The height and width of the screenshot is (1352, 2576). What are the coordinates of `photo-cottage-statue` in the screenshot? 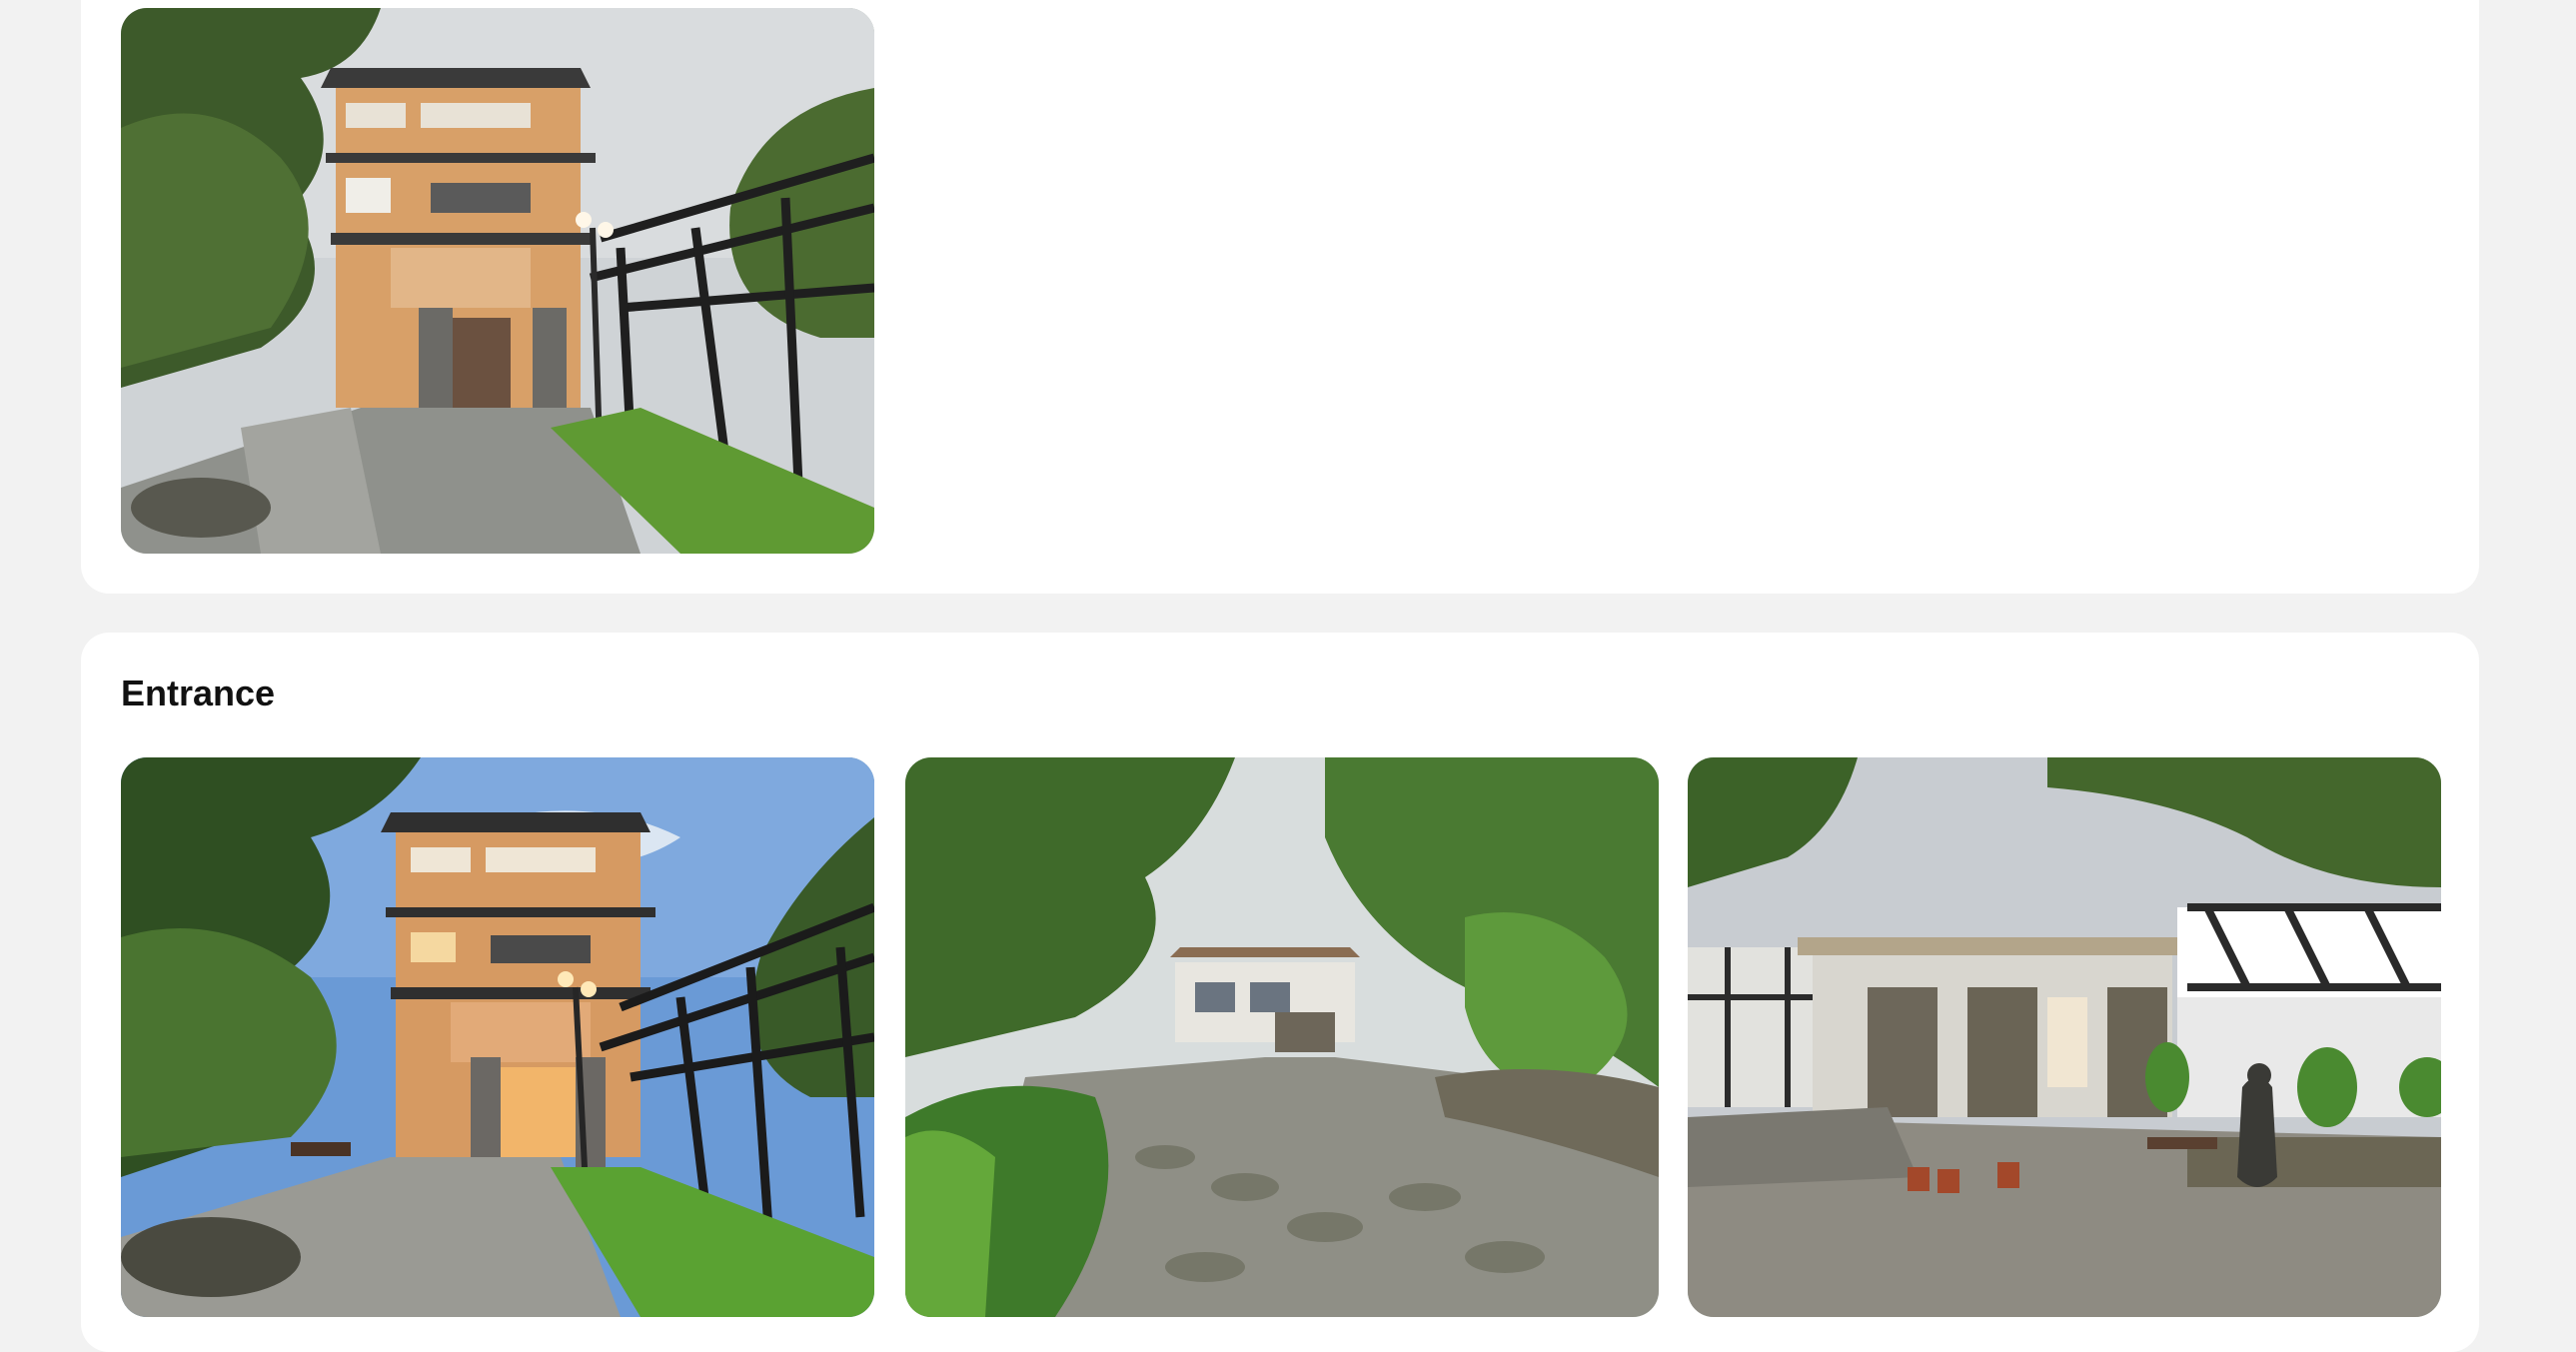 It's located at (2064, 1037).